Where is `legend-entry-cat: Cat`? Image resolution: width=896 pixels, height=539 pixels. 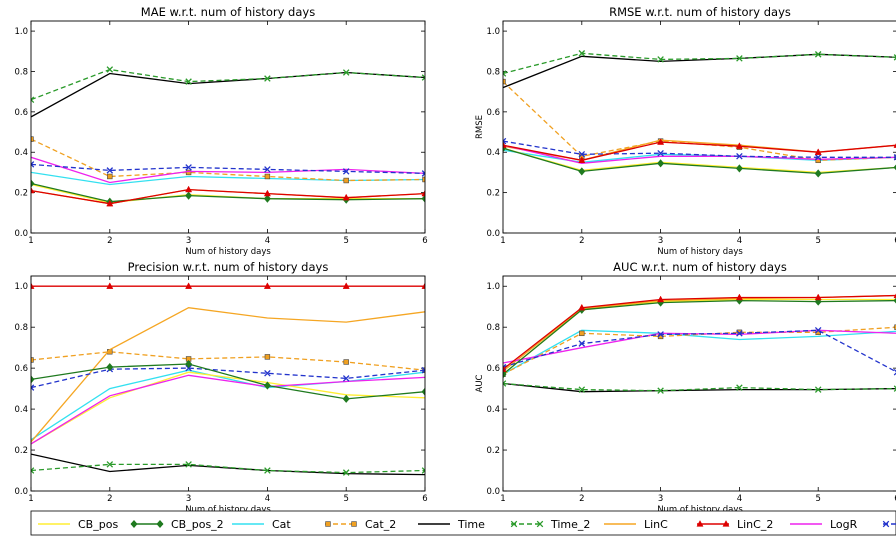 legend-entry-cat: Cat is located at coordinates (261, 524).